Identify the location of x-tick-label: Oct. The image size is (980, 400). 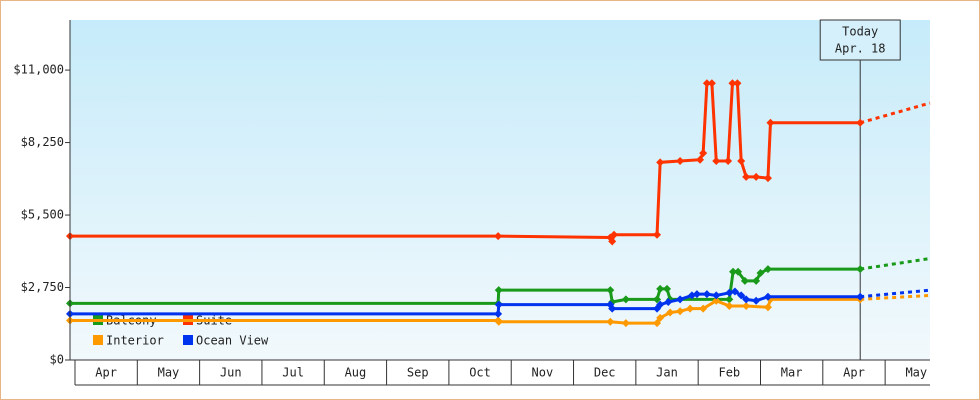
(480, 373).